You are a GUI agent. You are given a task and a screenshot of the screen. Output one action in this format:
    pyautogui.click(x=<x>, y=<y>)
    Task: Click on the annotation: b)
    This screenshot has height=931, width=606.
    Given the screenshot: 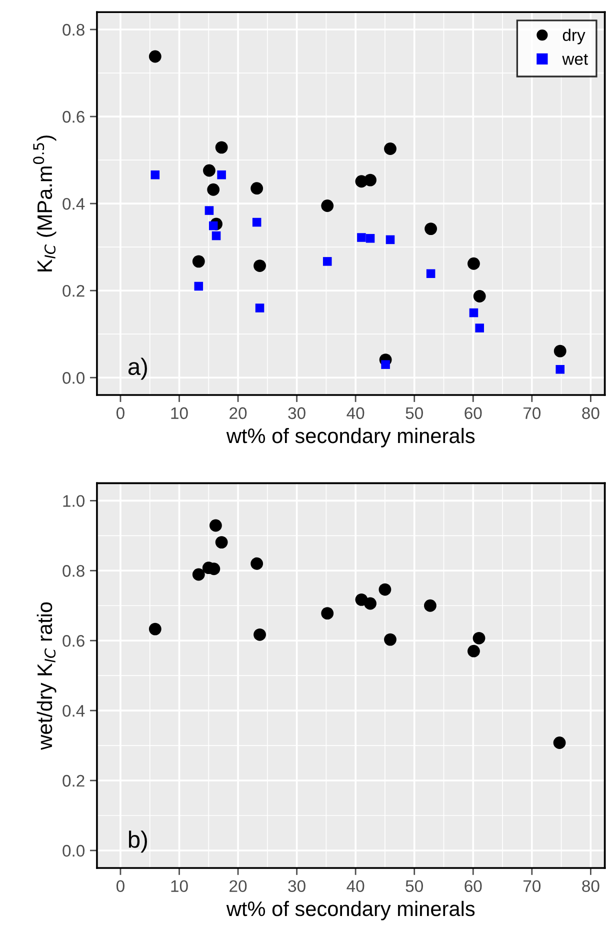 What is the action you would take?
    pyautogui.click(x=137, y=841)
    